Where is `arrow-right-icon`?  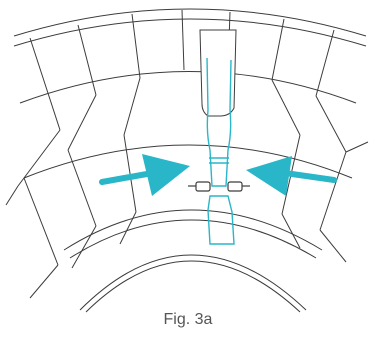
arrow-right-icon is located at coordinates (144, 175).